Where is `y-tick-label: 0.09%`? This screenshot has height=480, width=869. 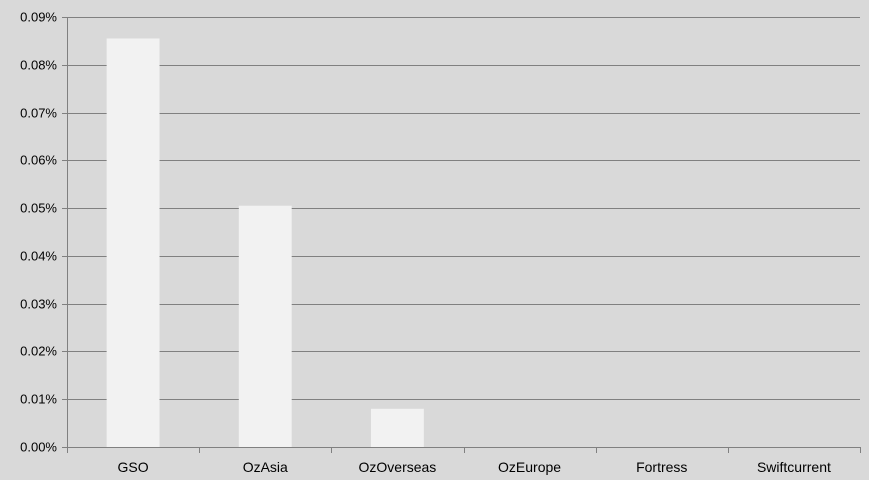
y-tick-label: 0.09% is located at coordinates (38, 17).